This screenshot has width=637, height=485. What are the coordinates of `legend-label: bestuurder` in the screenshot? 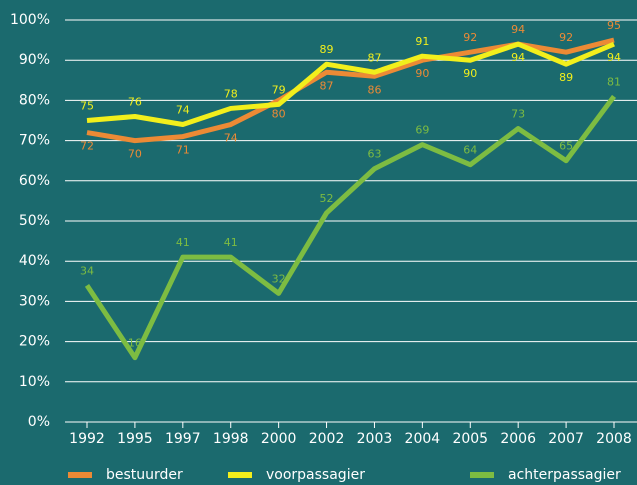 It's located at (144, 475).